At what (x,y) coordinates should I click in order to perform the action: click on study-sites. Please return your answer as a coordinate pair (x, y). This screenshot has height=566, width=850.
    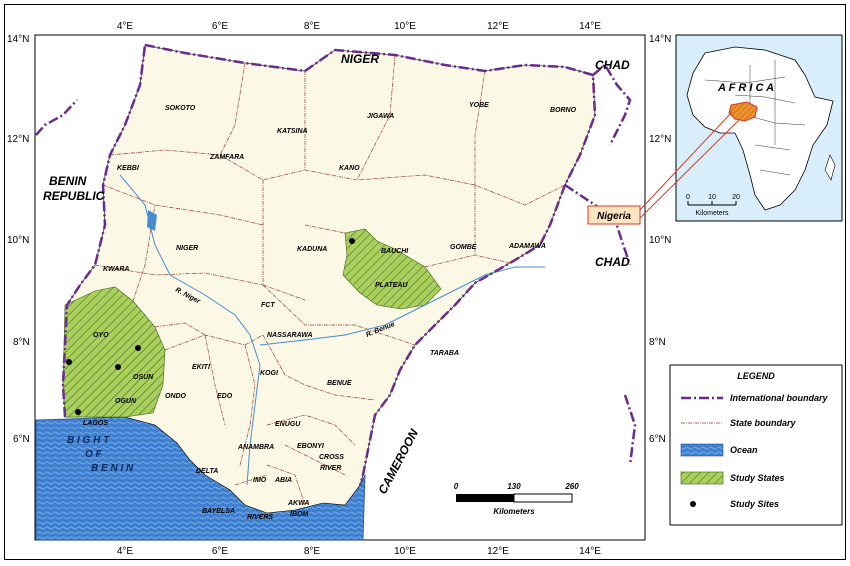
    Looking at the image, I should click on (210, 326).